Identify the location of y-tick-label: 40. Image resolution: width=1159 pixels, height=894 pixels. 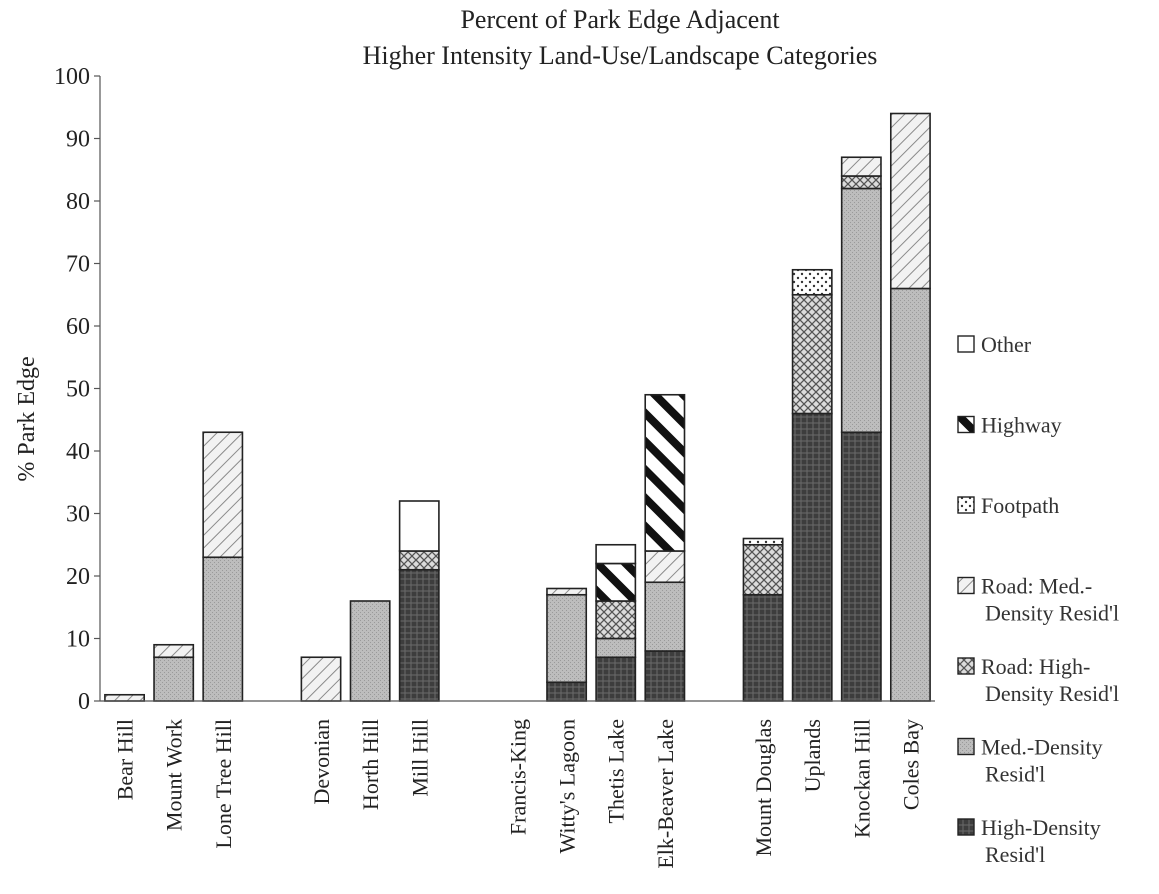
(78, 452).